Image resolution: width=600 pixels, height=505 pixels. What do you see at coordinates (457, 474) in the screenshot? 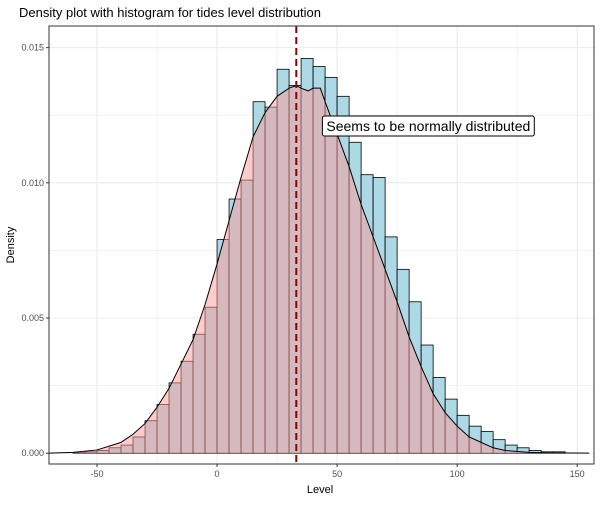
I see `x-tick-label: 100` at bounding box center [457, 474].